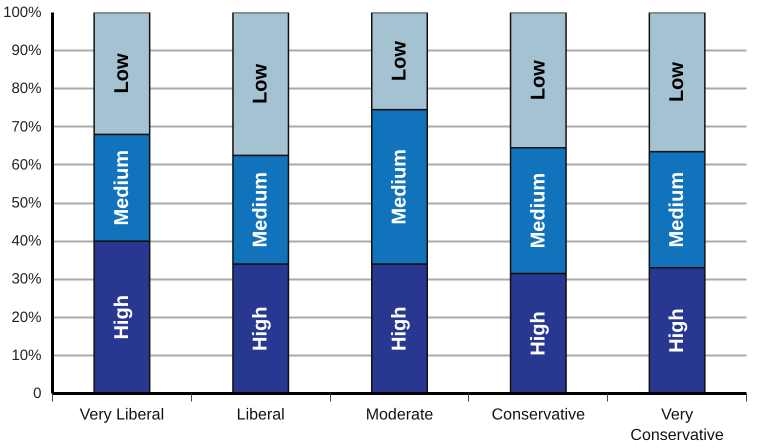 Image resolution: width=762 pixels, height=448 pixels. I want to click on y-tick-label: 70%, so click(26, 127).